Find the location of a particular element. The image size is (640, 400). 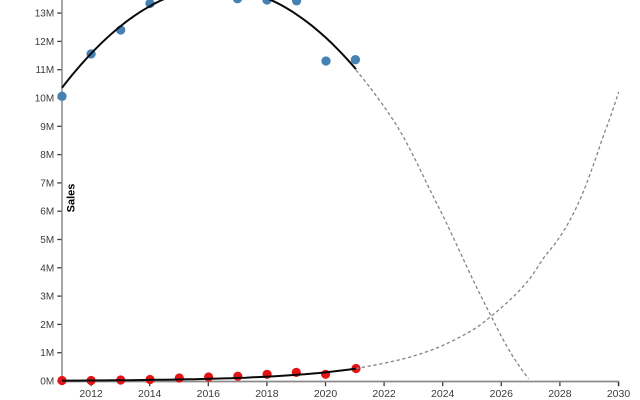

svg-text: 2M is located at coordinates (47, 325).